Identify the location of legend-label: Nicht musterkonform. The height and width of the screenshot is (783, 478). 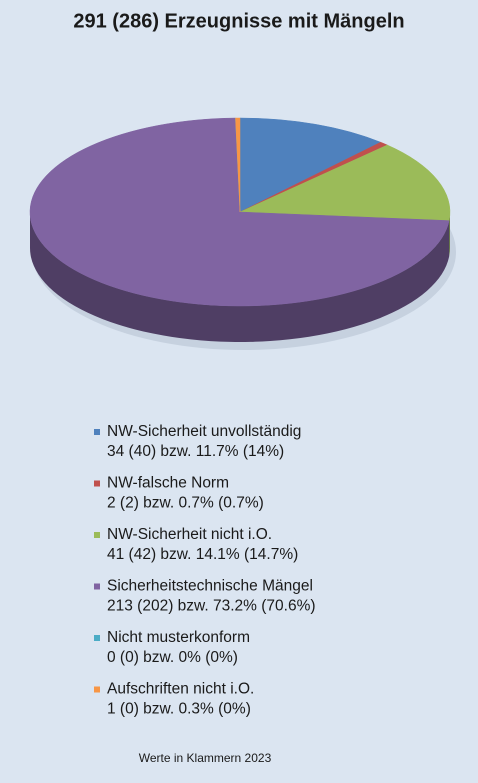
(178, 637).